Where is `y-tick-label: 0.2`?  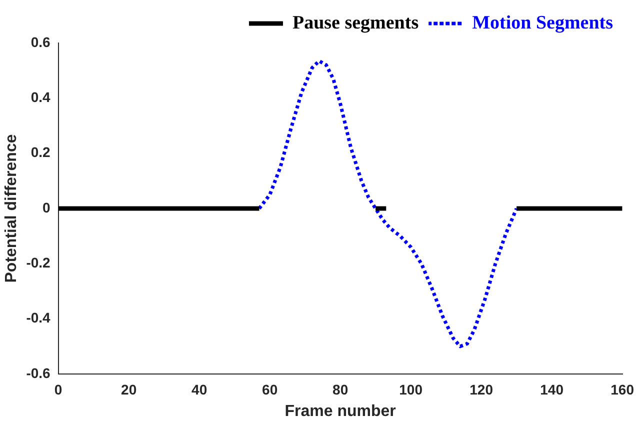 y-tick-label: 0.2 is located at coordinates (40, 152).